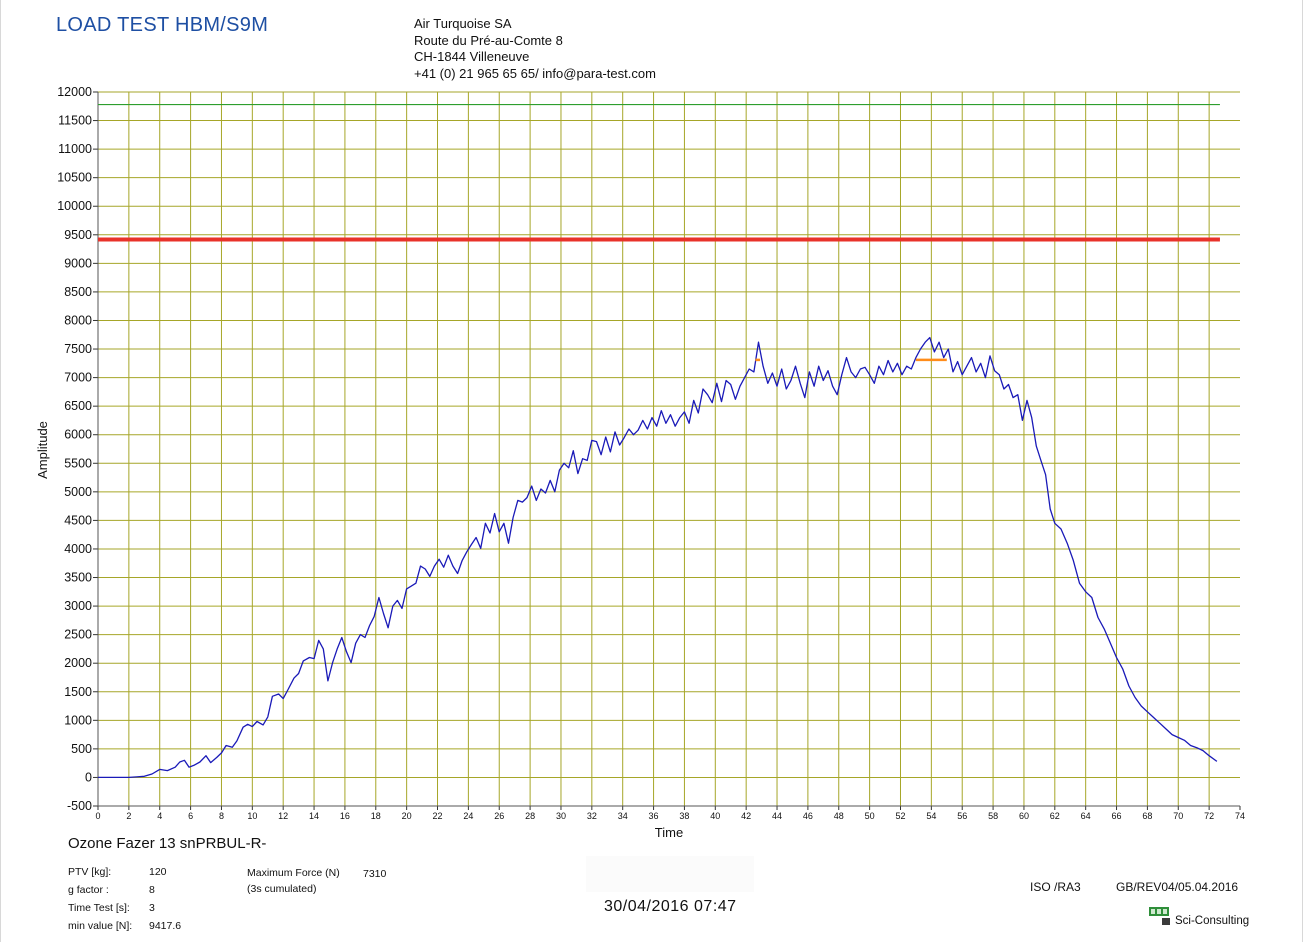 The width and height of the screenshot is (1303, 942). Describe the element at coordinates (75, 121) in the screenshot. I see `y-tick-label: 11500` at that location.